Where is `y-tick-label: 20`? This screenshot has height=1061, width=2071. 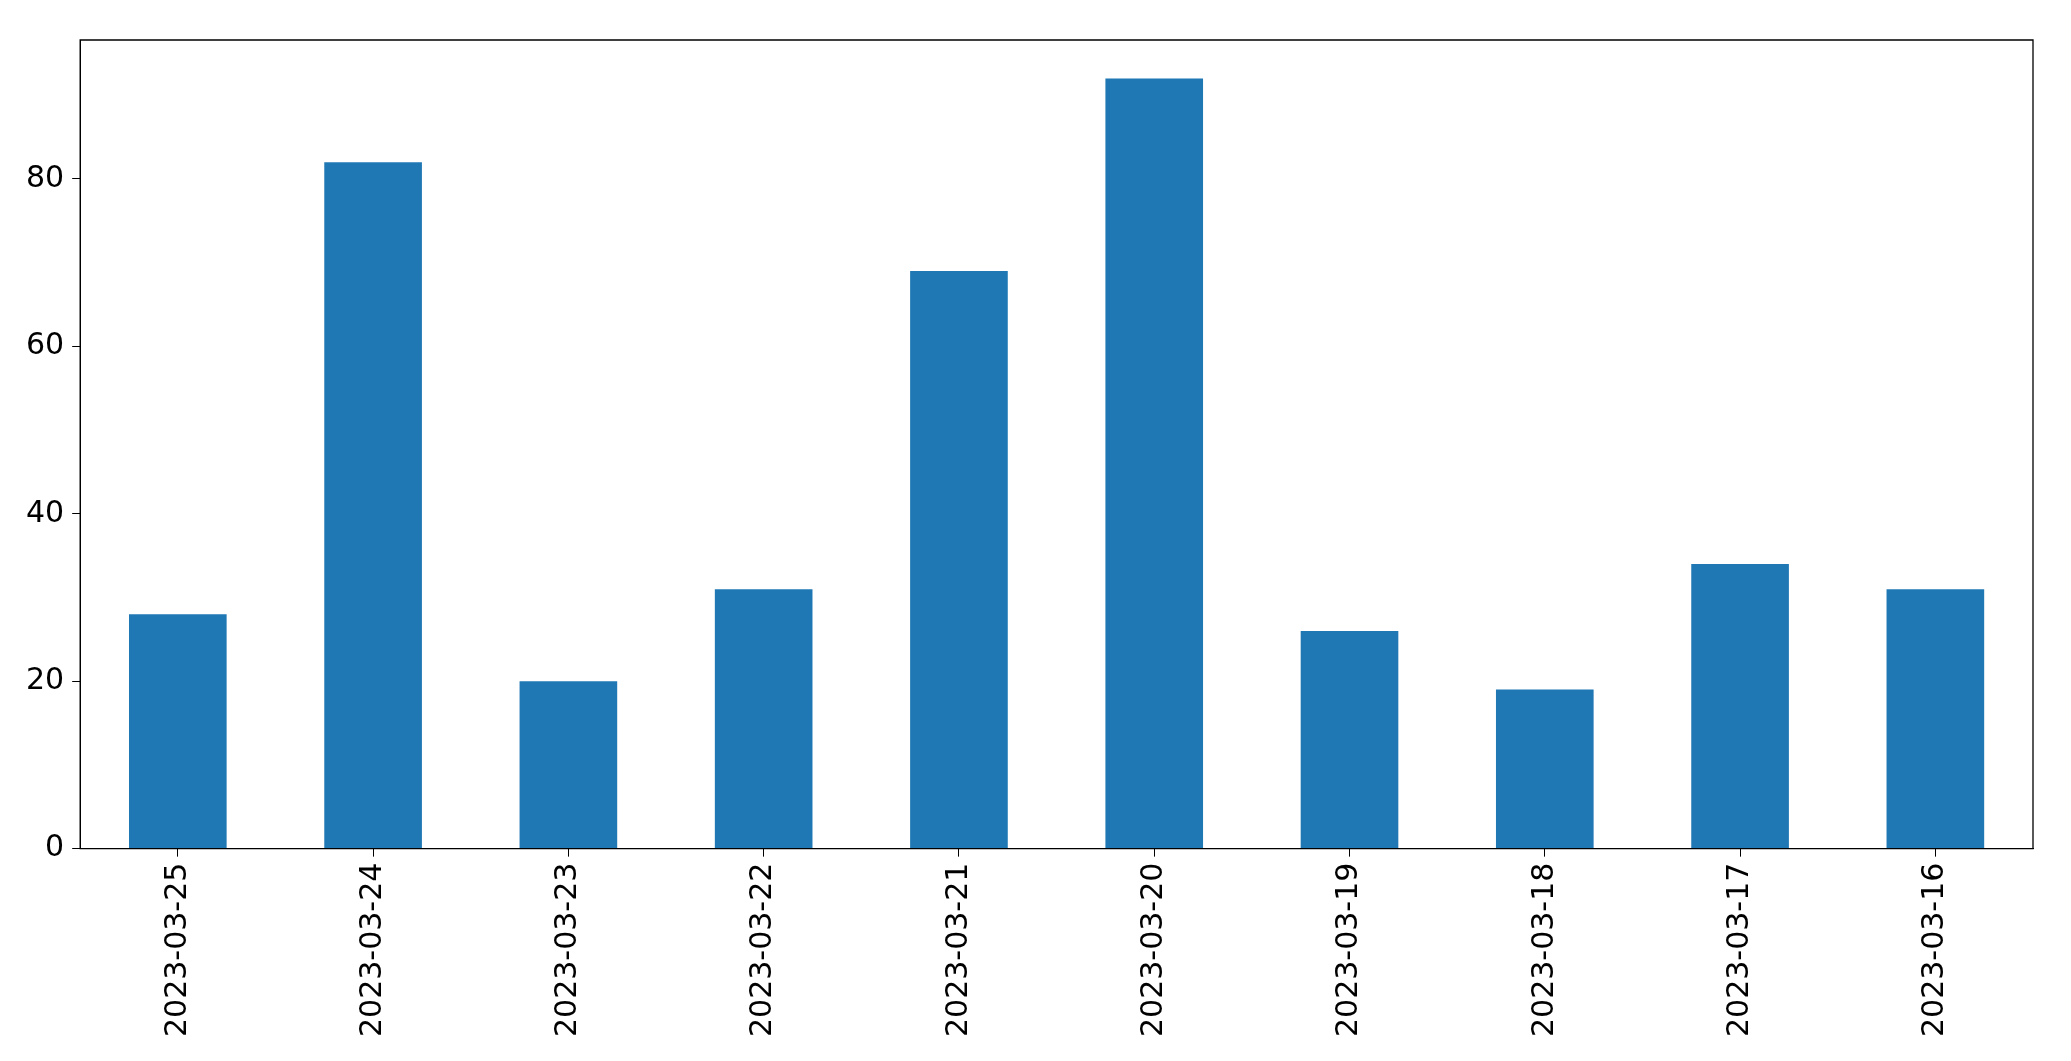
y-tick-label: 20 is located at coordinates (45, 679).